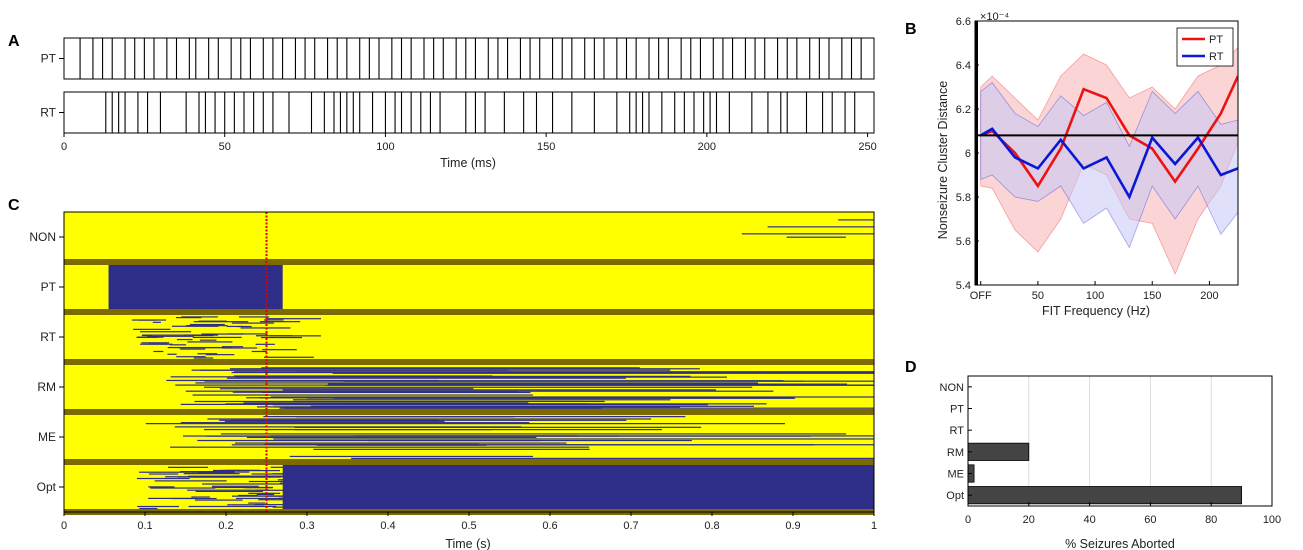 The width and height of the screenshot is (1303, 550). Describe the element at coordinates (994, 17) in the screenshot. I see `panel-b-y-exponent: ×10⁻⁴` at that location.